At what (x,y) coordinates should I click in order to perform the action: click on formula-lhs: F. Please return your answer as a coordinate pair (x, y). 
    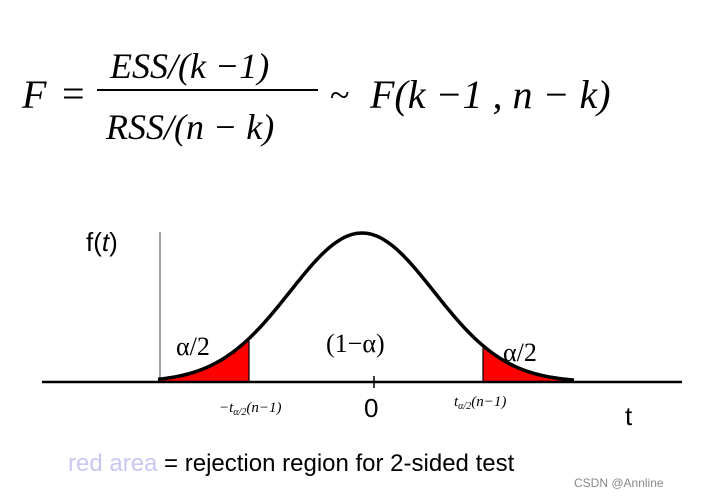
    Looking at the image, I should click on (34, 94).